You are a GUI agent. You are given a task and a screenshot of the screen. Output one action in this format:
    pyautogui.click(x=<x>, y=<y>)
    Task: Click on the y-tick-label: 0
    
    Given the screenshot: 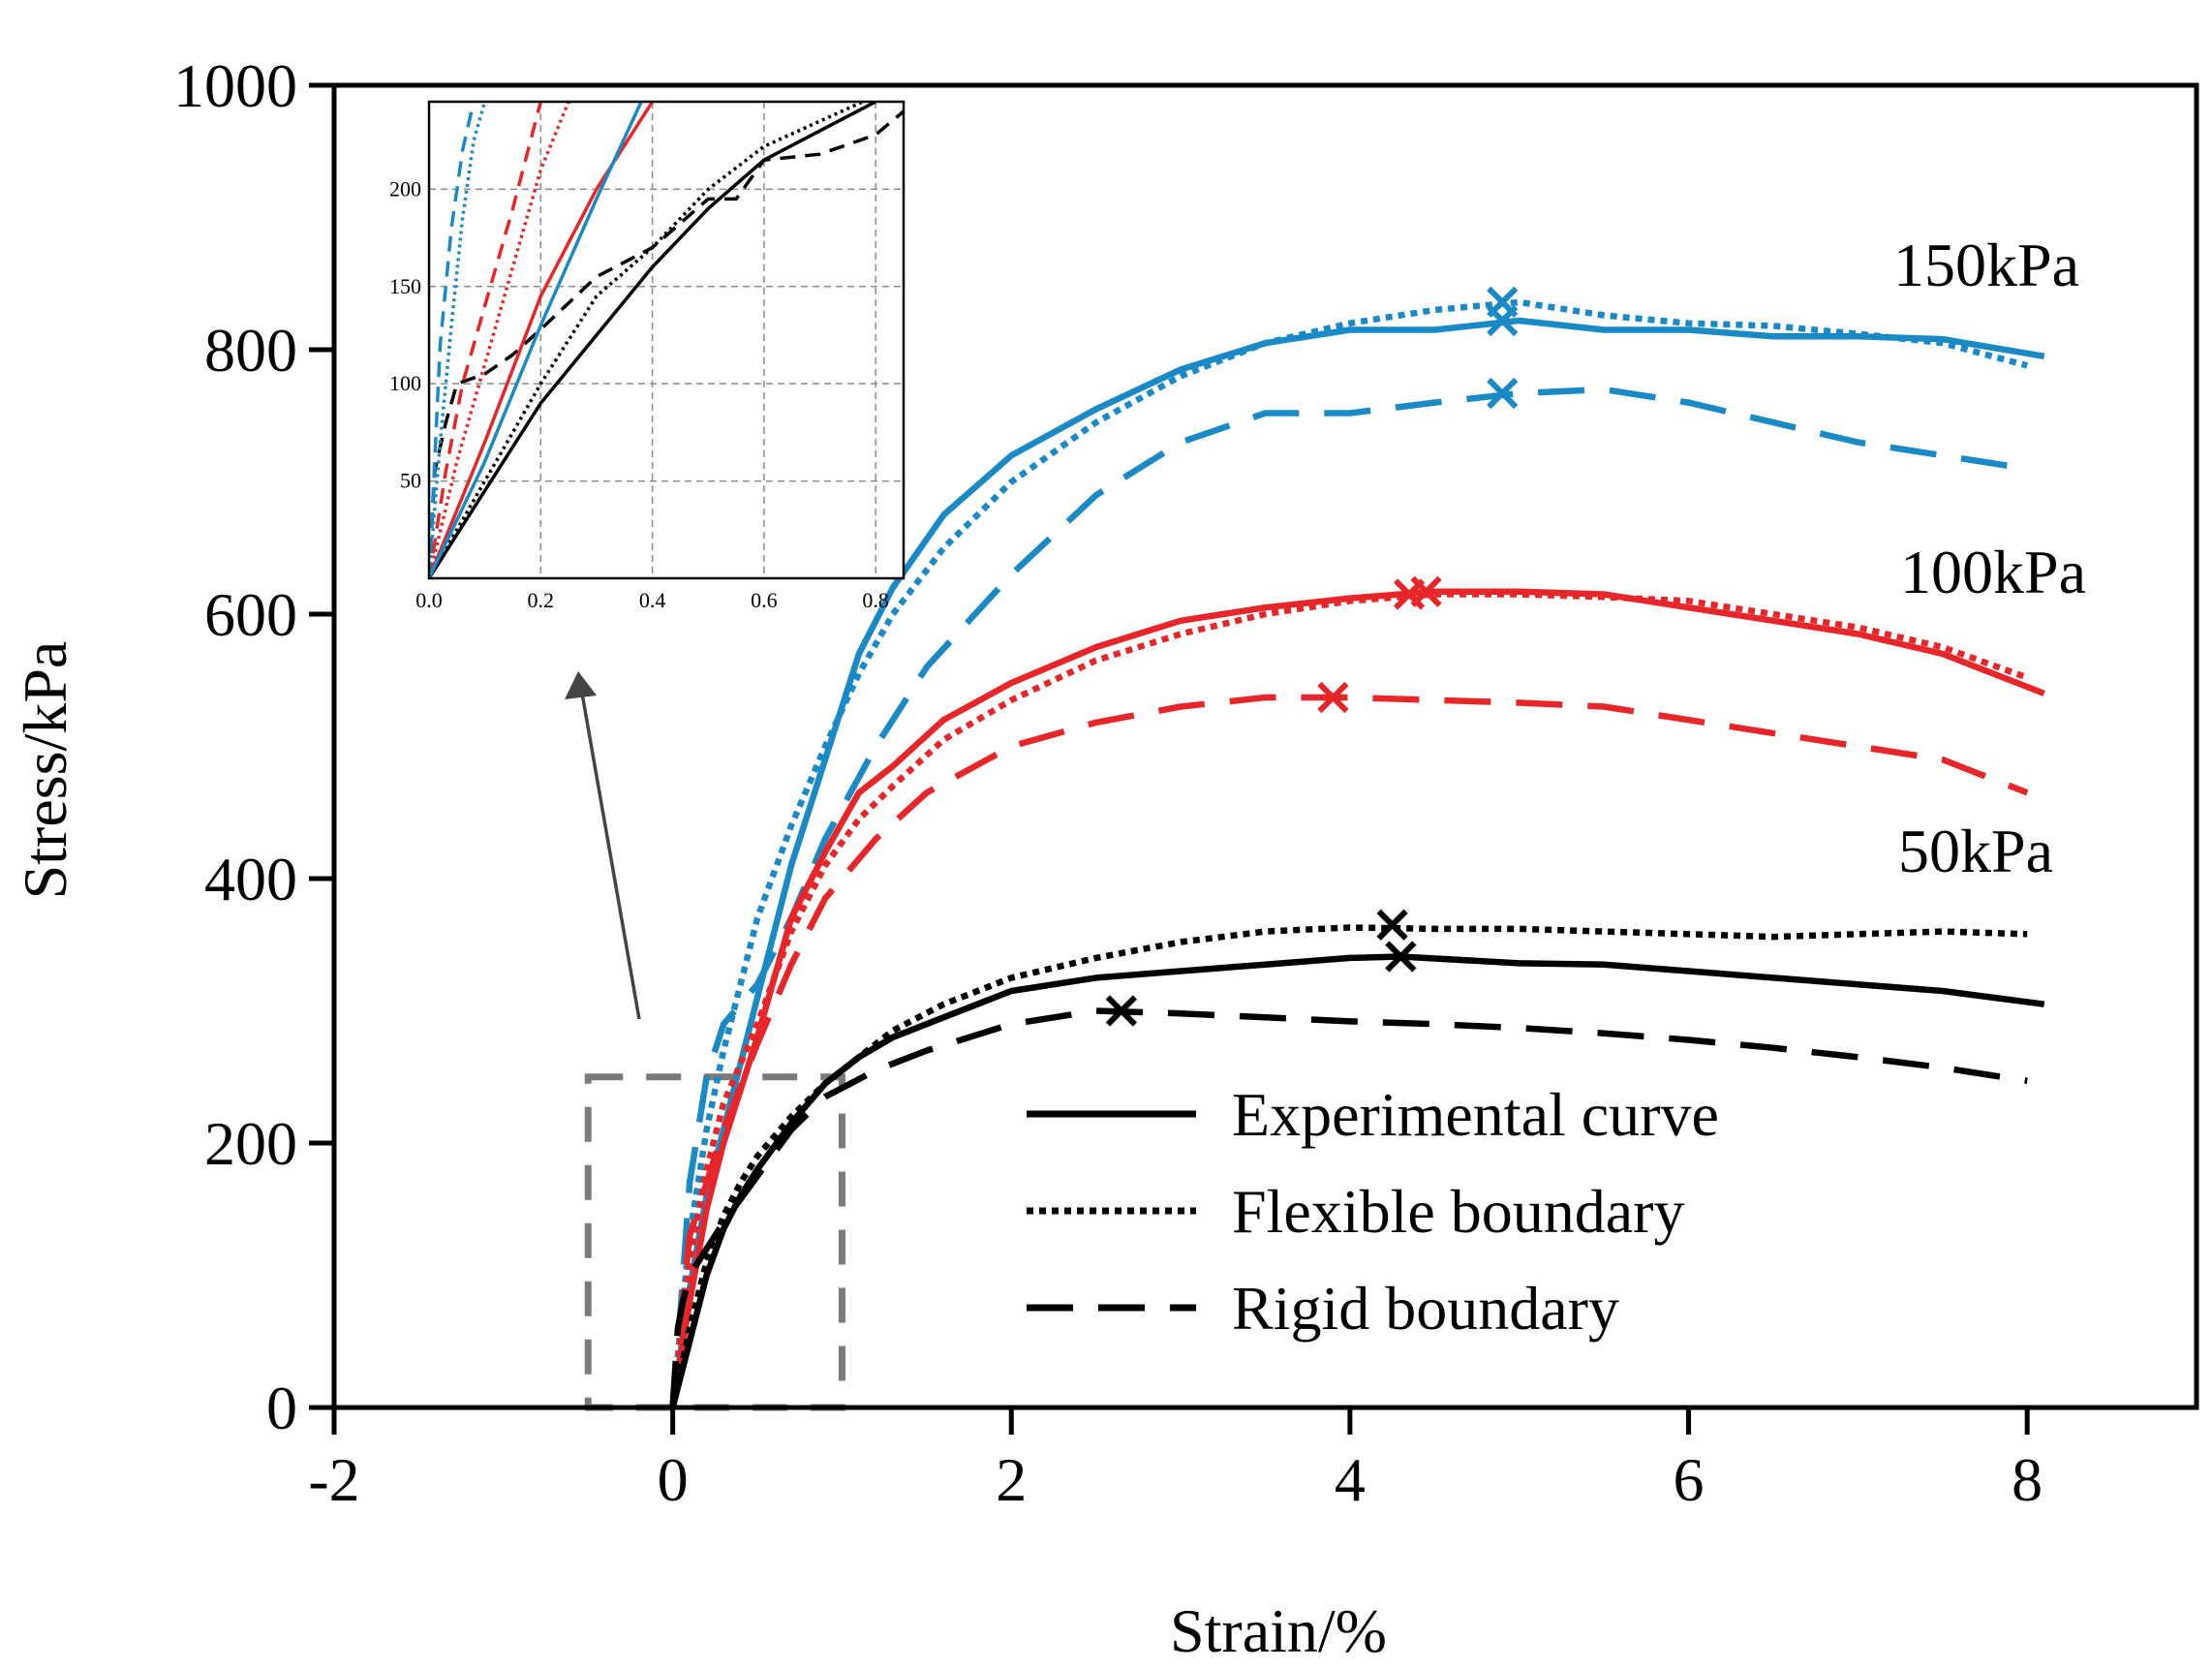 What is the action you would take?
    pyautogui.click(x=282, y=1408)
    